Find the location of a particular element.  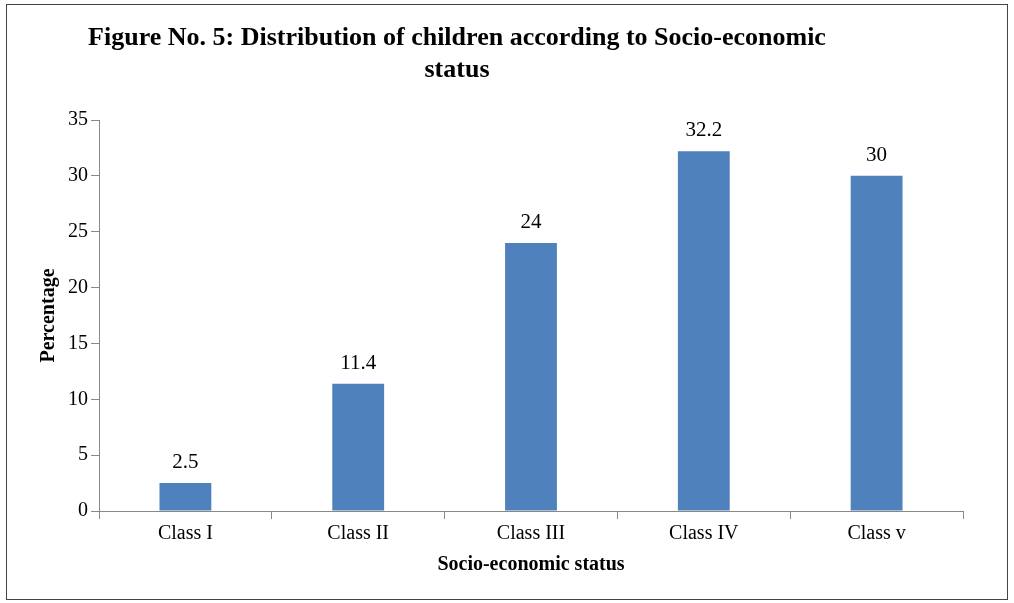

data-label: 30 is located at coordinates (877, 153).